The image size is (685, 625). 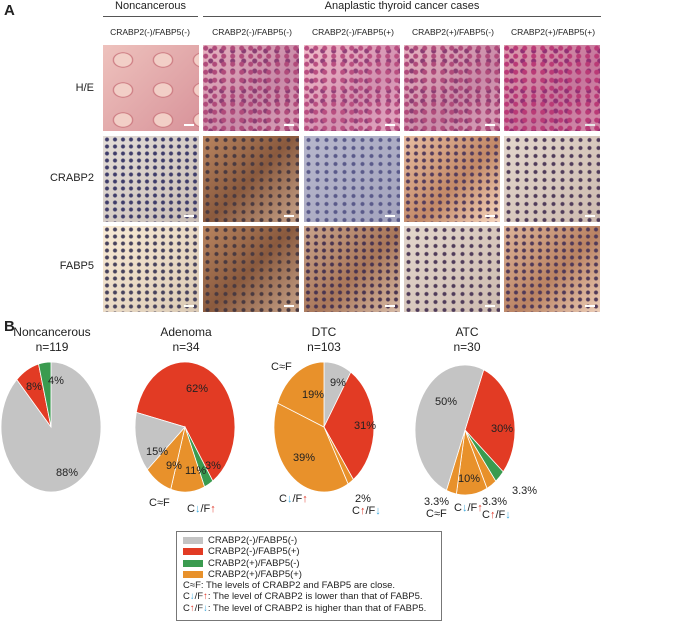 What do you see at coordinates (56, 381) in the screenshot?
I see `slice-label: 4%` at bounding box center [56, 381].